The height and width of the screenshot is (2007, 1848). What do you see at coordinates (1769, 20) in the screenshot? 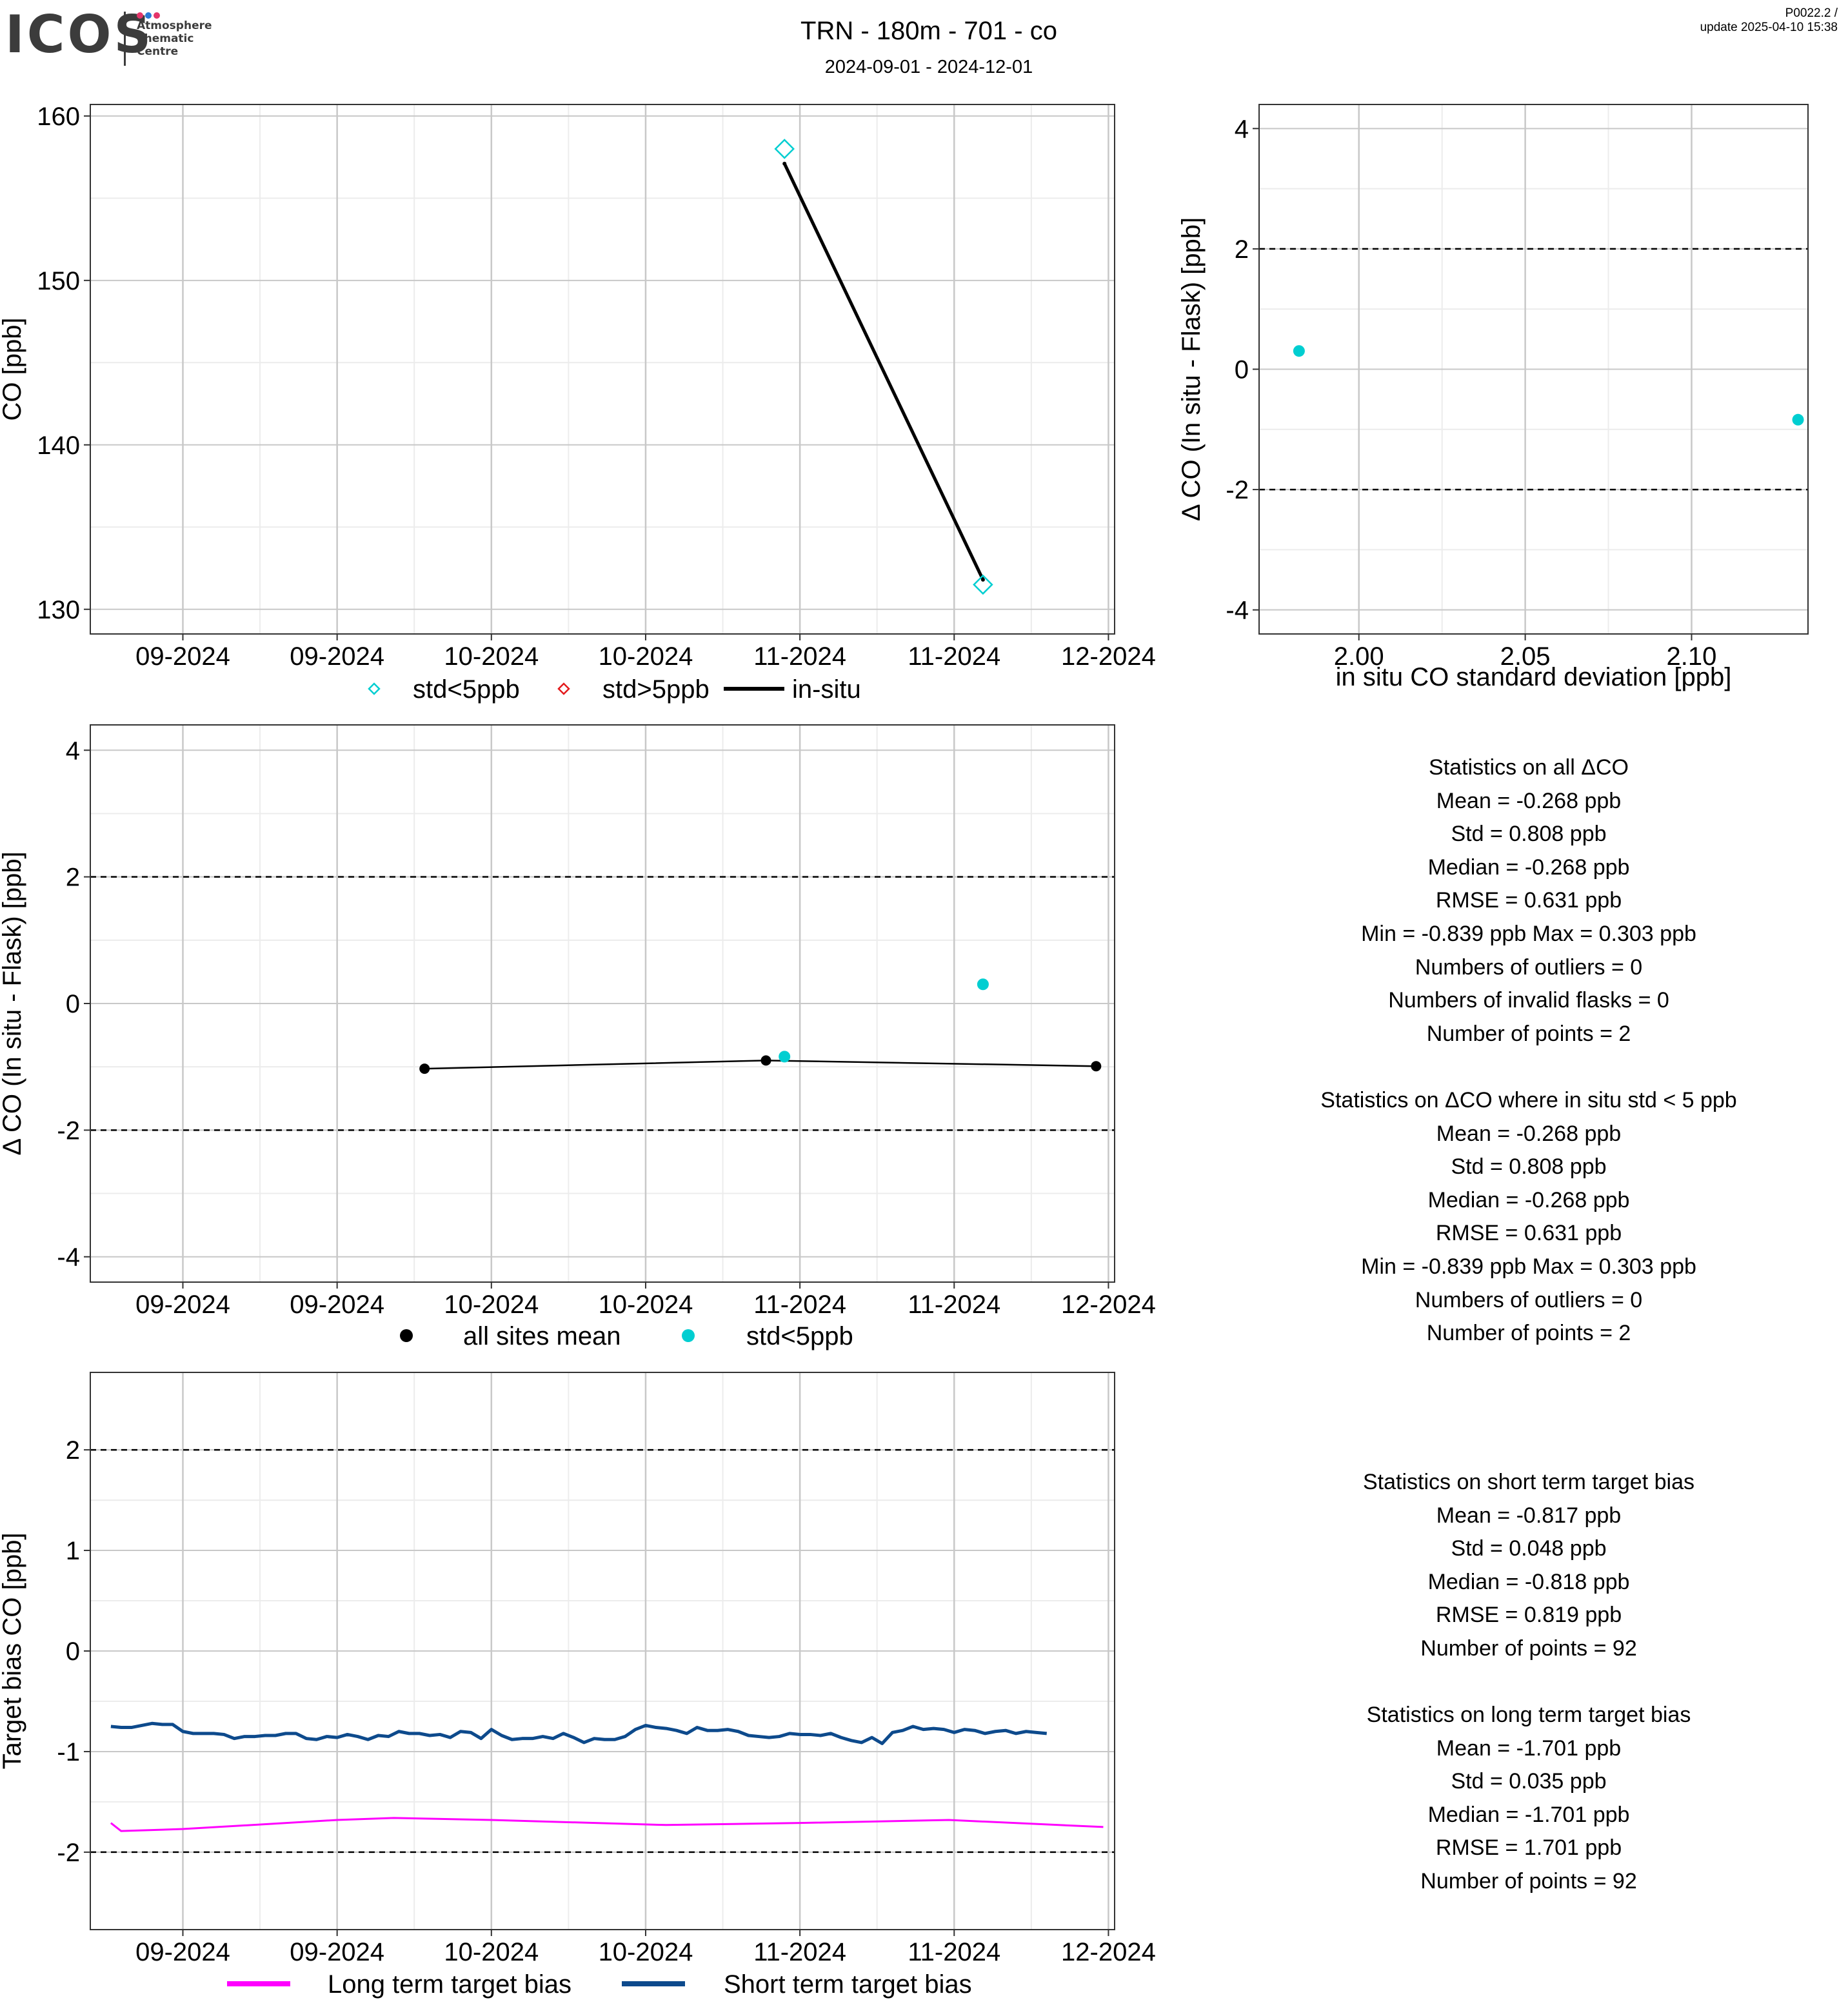
I see `version-info: P0022.2 / update 2025-04-10 15:38` at bounding box center [1769, 20].